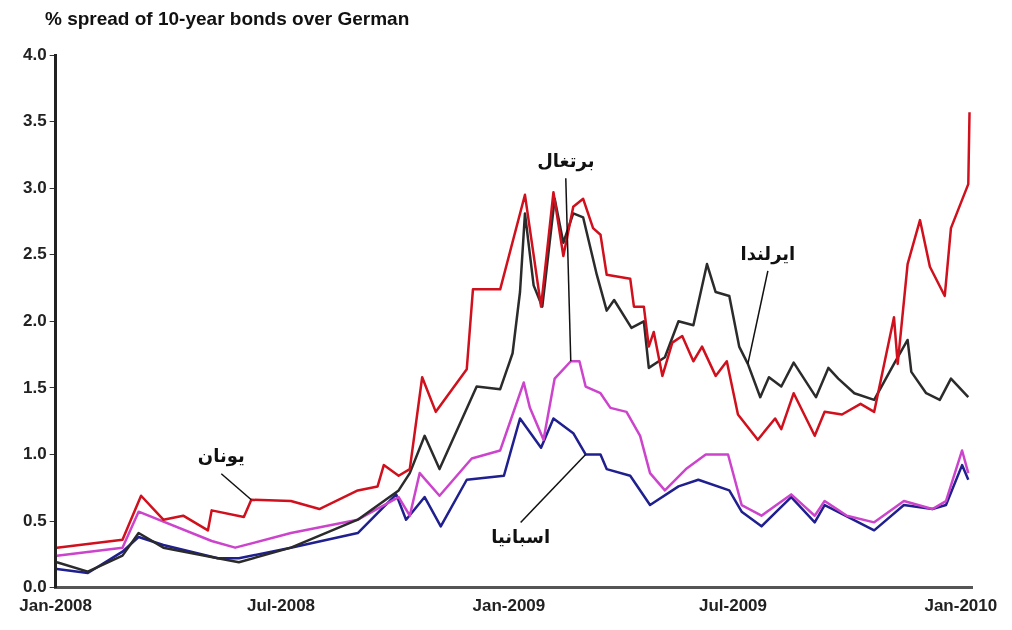  Describe the element at coordinates (509, 606) in the screenshot. I see `x-tick-label: Jan-2009` at that location.